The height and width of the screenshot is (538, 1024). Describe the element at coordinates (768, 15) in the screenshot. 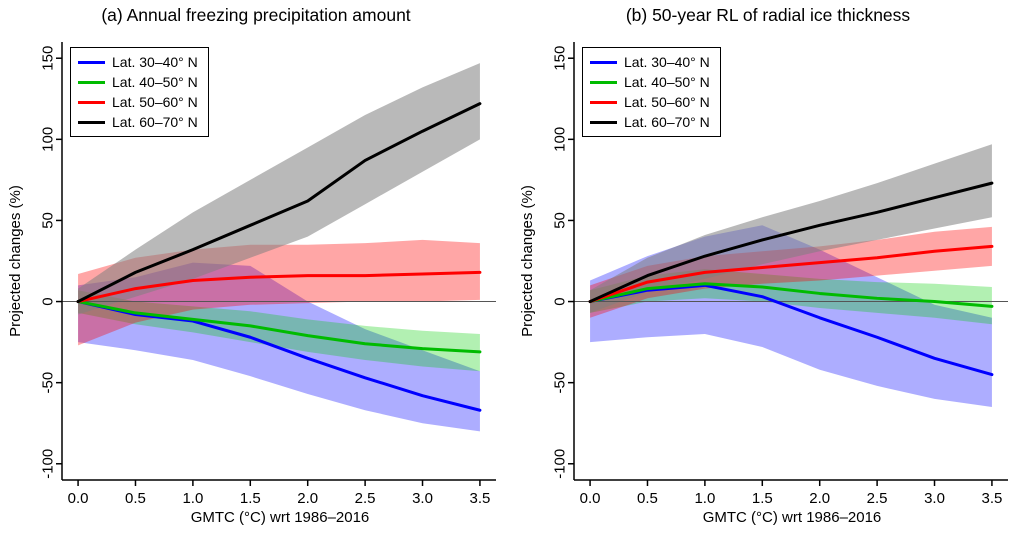

I see `panel-b-title: (b) 50-year RL of radial ice thickness` at that location.